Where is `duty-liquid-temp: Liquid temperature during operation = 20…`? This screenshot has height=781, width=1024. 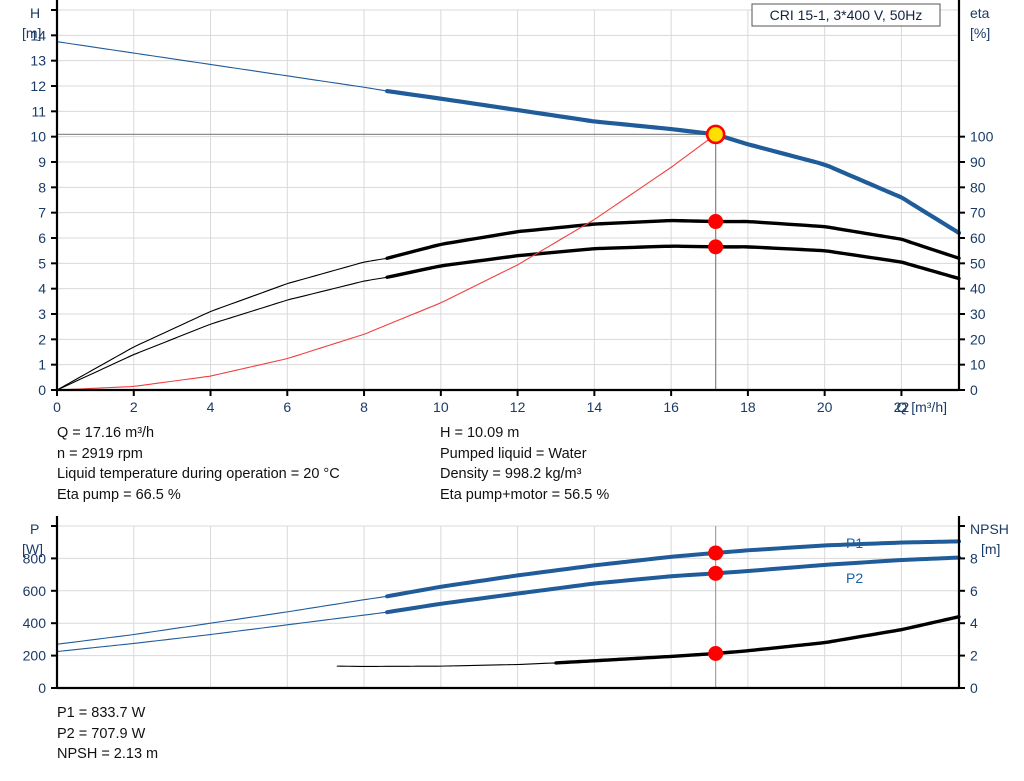 duty-liquid-temp: Liquid temperature during operation = 20… is located at coordinates (198, 474).